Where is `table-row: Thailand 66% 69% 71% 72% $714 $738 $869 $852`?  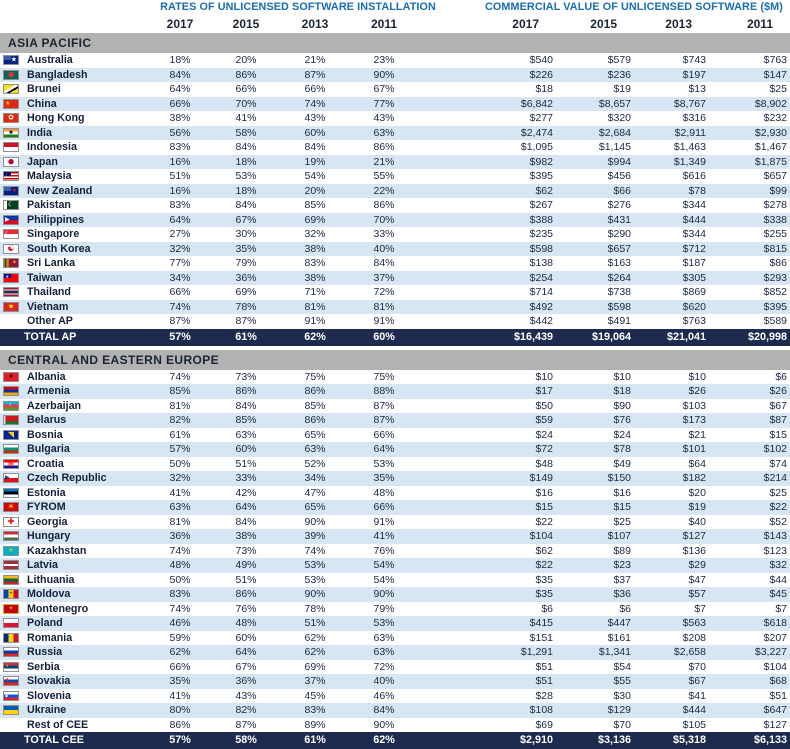 table-row: Thailand 66% 69% 71% 72% $714 $738 $869 $852 is located at coordinates (395, 292).